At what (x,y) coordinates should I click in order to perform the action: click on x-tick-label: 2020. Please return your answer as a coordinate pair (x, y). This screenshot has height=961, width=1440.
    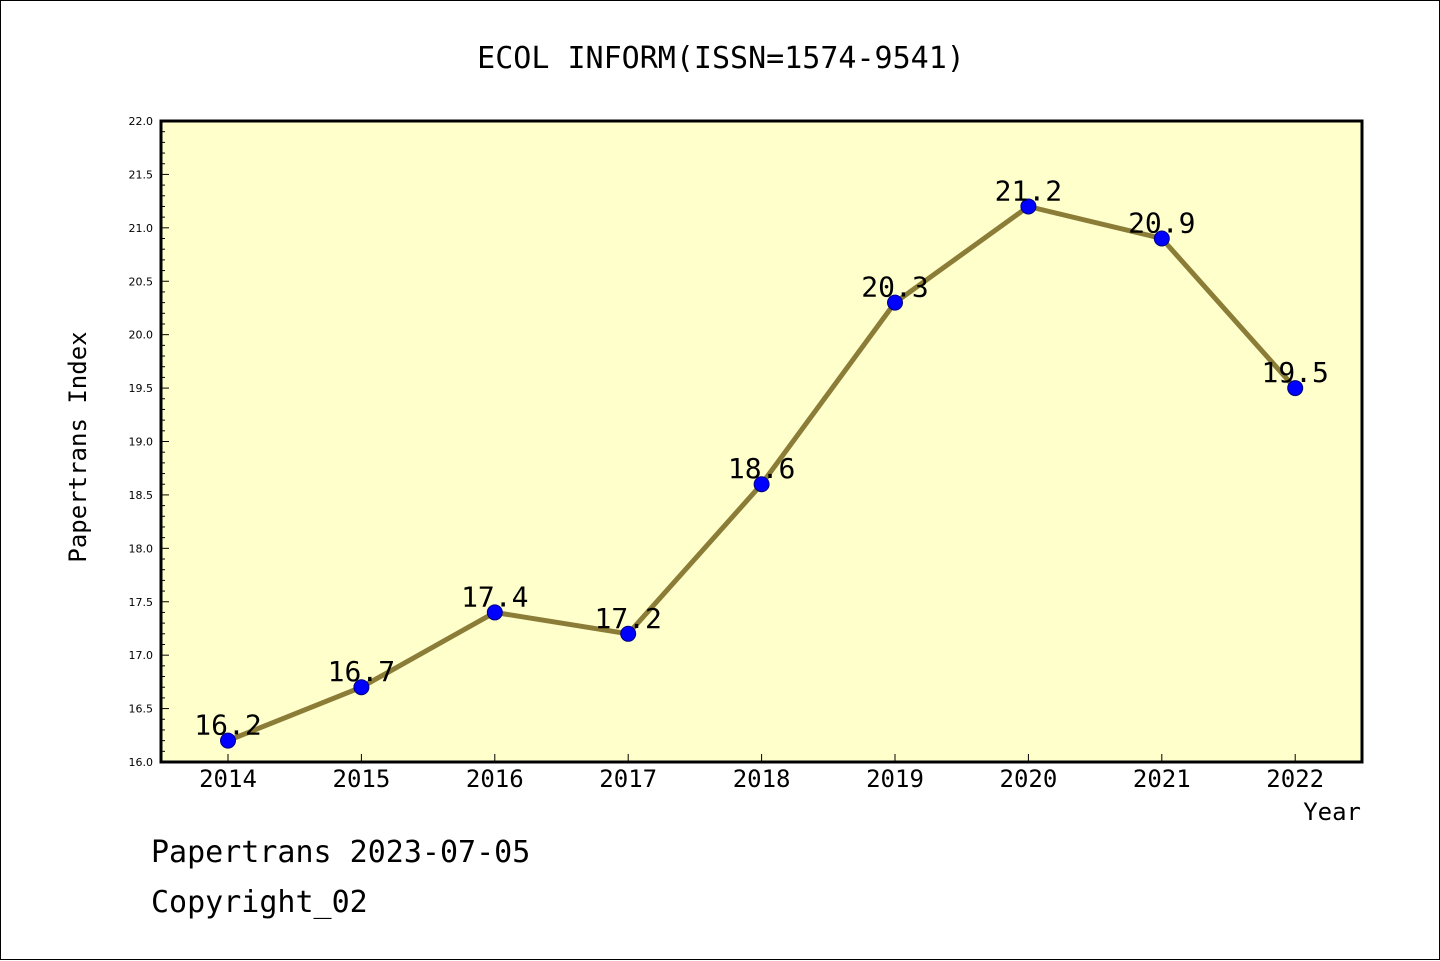
    Looking at the image, I should click on (1029, 779).